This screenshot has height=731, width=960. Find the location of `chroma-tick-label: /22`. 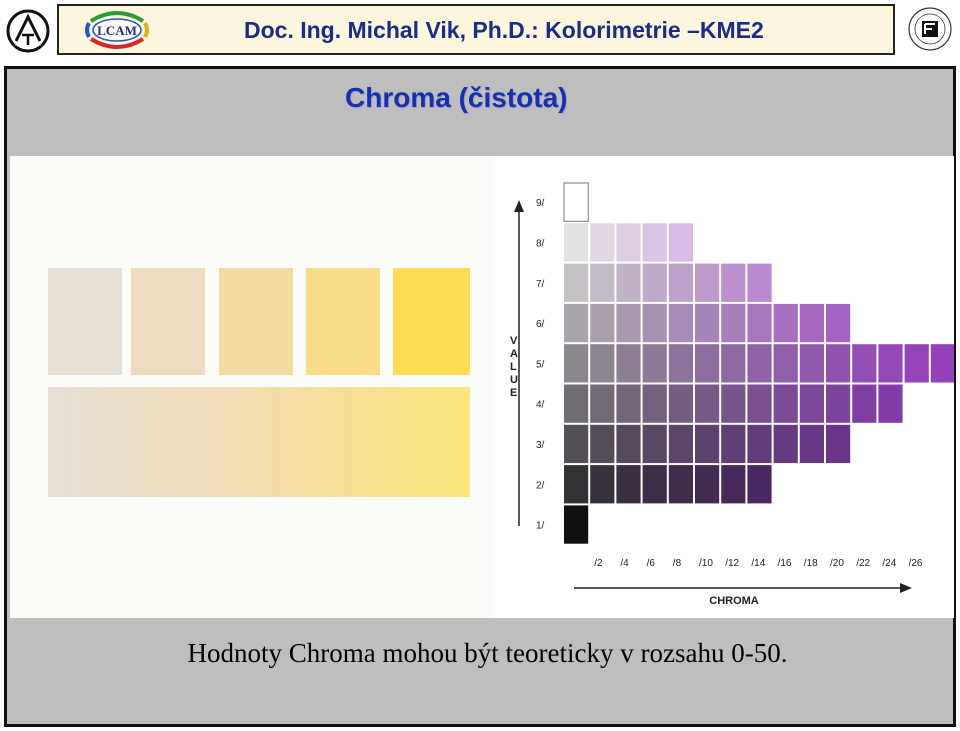

chroma-tick-label: /22 is located at coordinates (863, 563).